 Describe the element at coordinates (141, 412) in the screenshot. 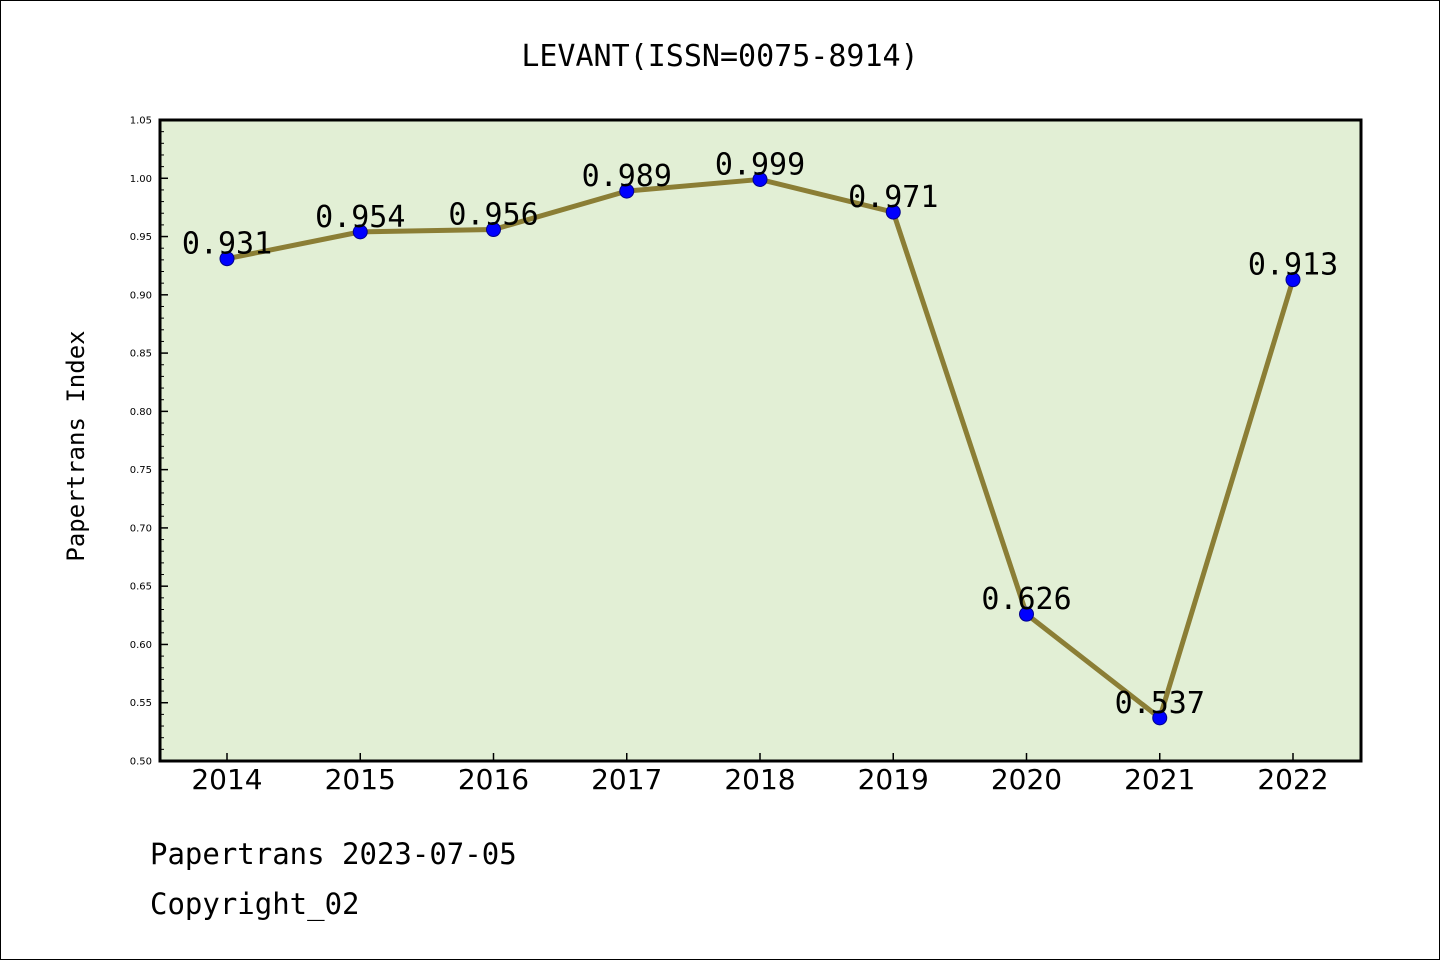

I see `y-tick-label: 0.80` at that location.